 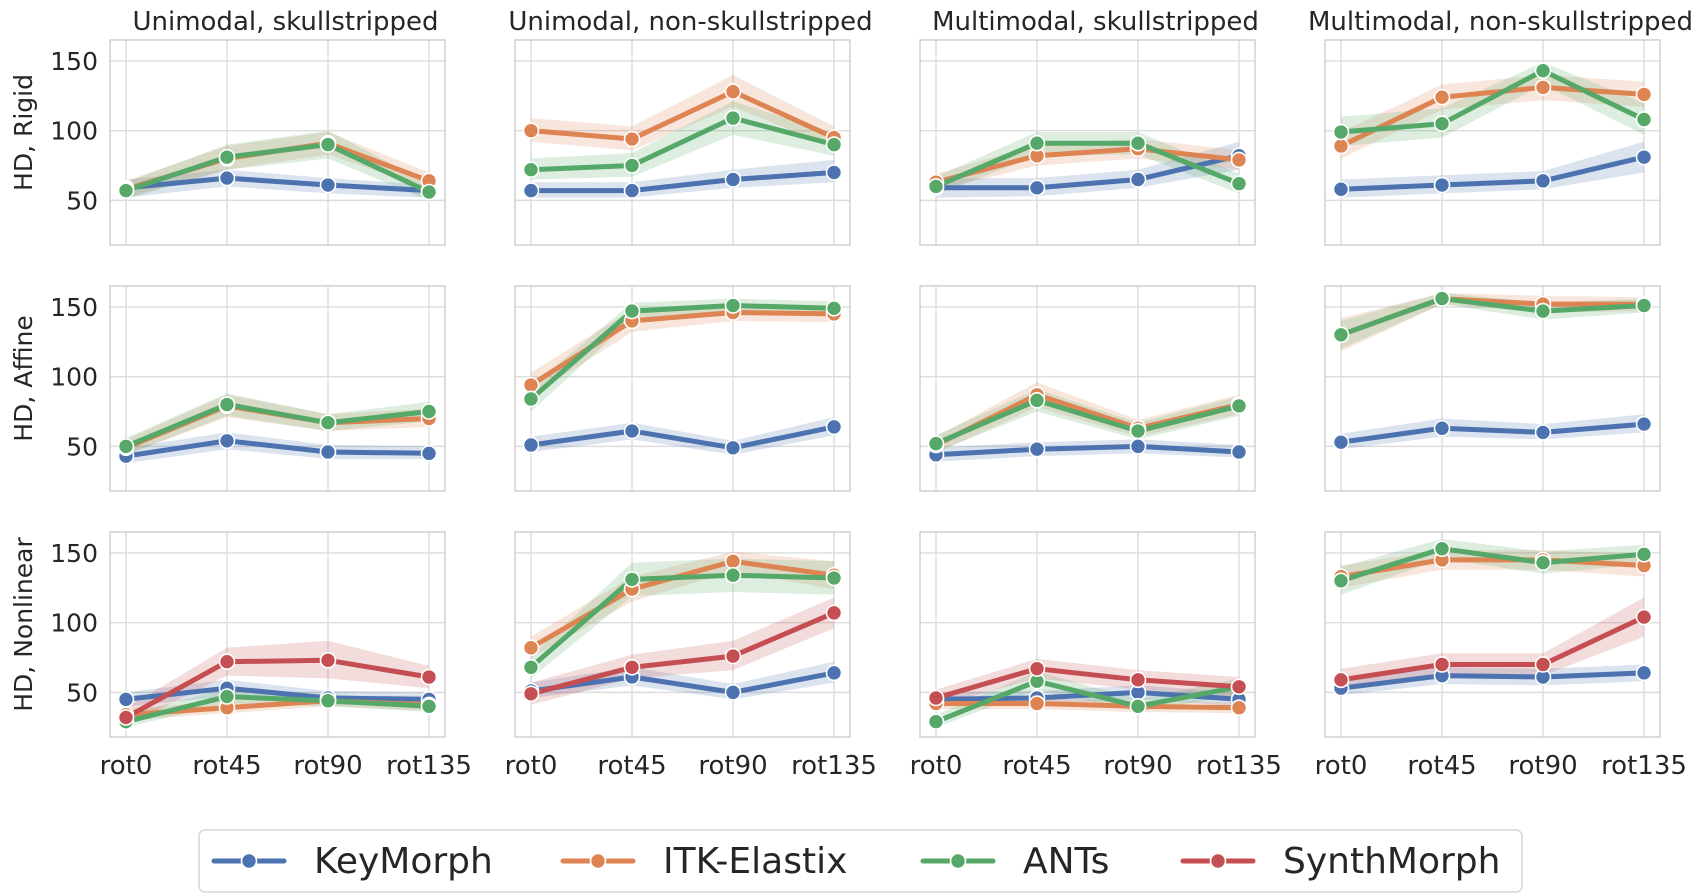 What do you see at coordinates (1095, 22) in the screenshot?
I see `column-title-multimodal-skullstripped: Multimodal, skullstripped` at bounding box center [1095, 22].